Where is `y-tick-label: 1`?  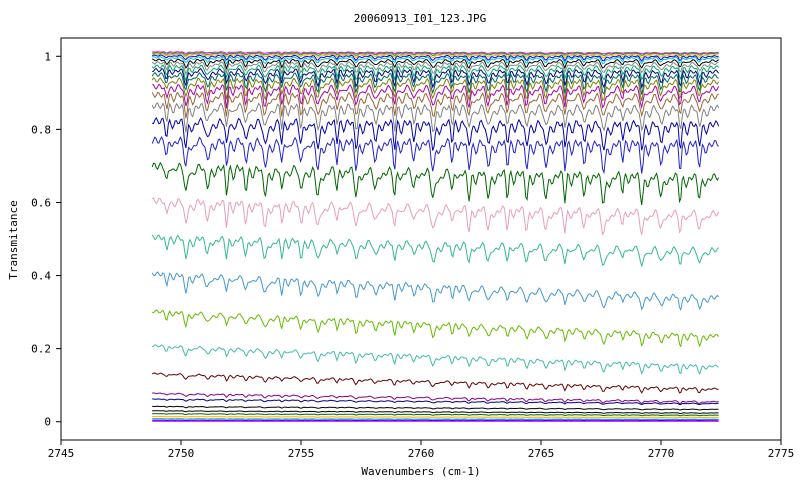 y-tick-label: 1 is located at coordinates (47, 56).